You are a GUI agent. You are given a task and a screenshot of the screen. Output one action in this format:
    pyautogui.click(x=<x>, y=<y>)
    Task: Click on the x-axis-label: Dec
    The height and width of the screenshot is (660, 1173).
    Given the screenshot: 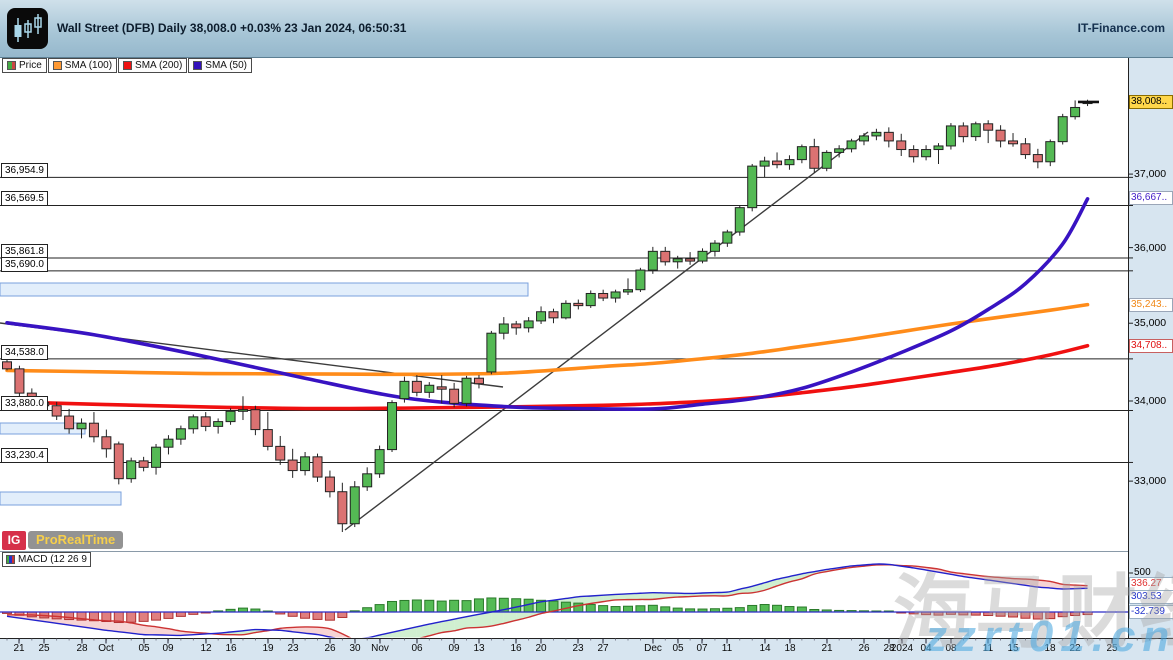 What is the action you would take?
    pyautogui.click(x=653, y=648)
    